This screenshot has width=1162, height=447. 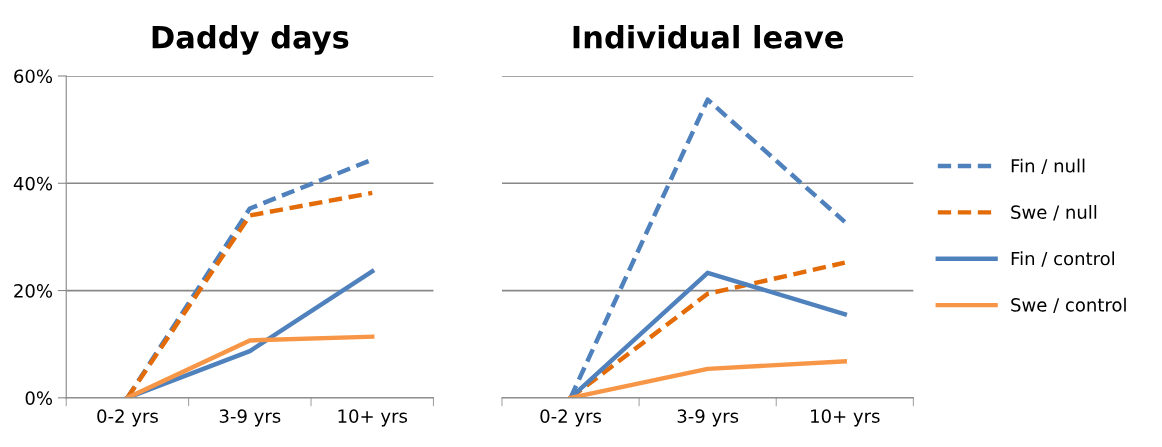 What do you see at coordinates (1054, 212) in the screenshot?
I see `legend-label: Swe / null` at bounding box center [1054, 212].